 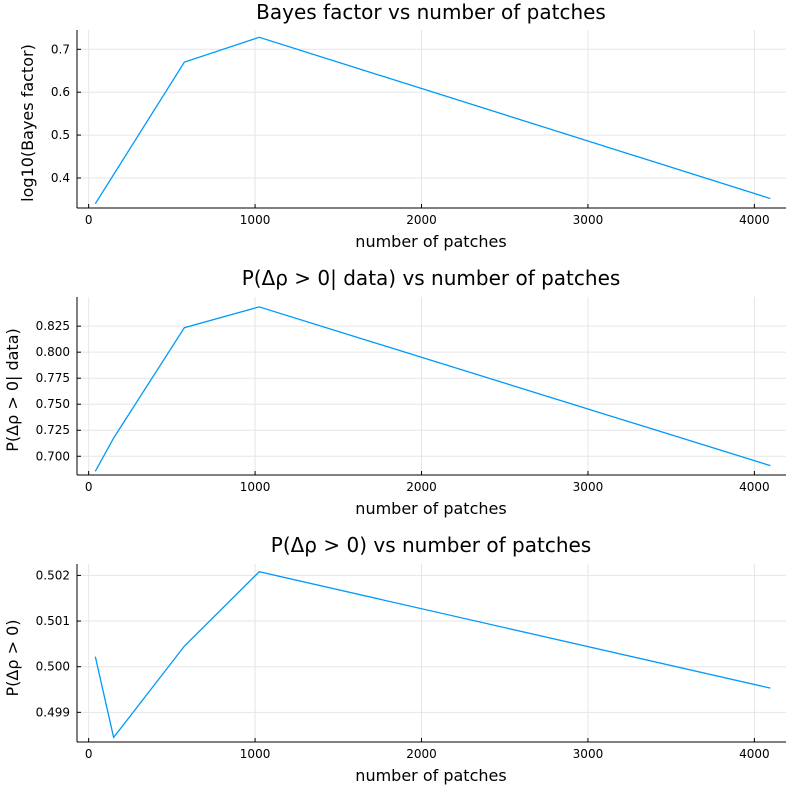 I want to click on y-axis-label: log10(Bayes factor), so click(x=27, y=123).